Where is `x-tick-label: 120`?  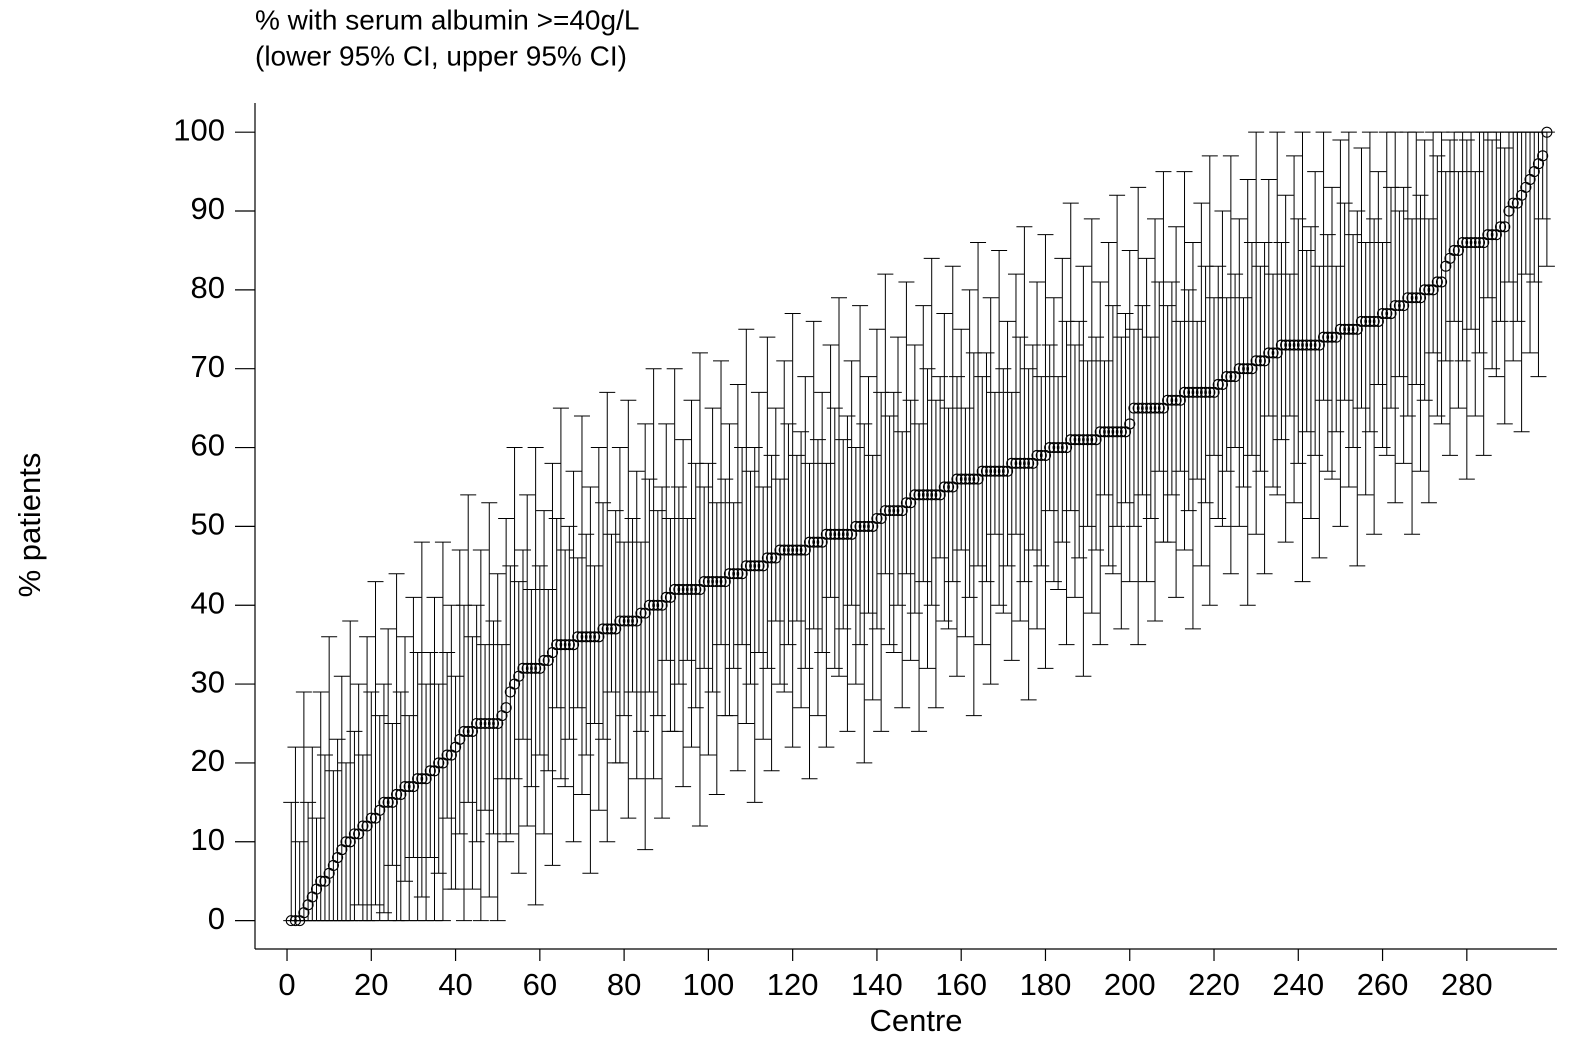 x-tick-label: 120 is located at coordinates (793, 984).